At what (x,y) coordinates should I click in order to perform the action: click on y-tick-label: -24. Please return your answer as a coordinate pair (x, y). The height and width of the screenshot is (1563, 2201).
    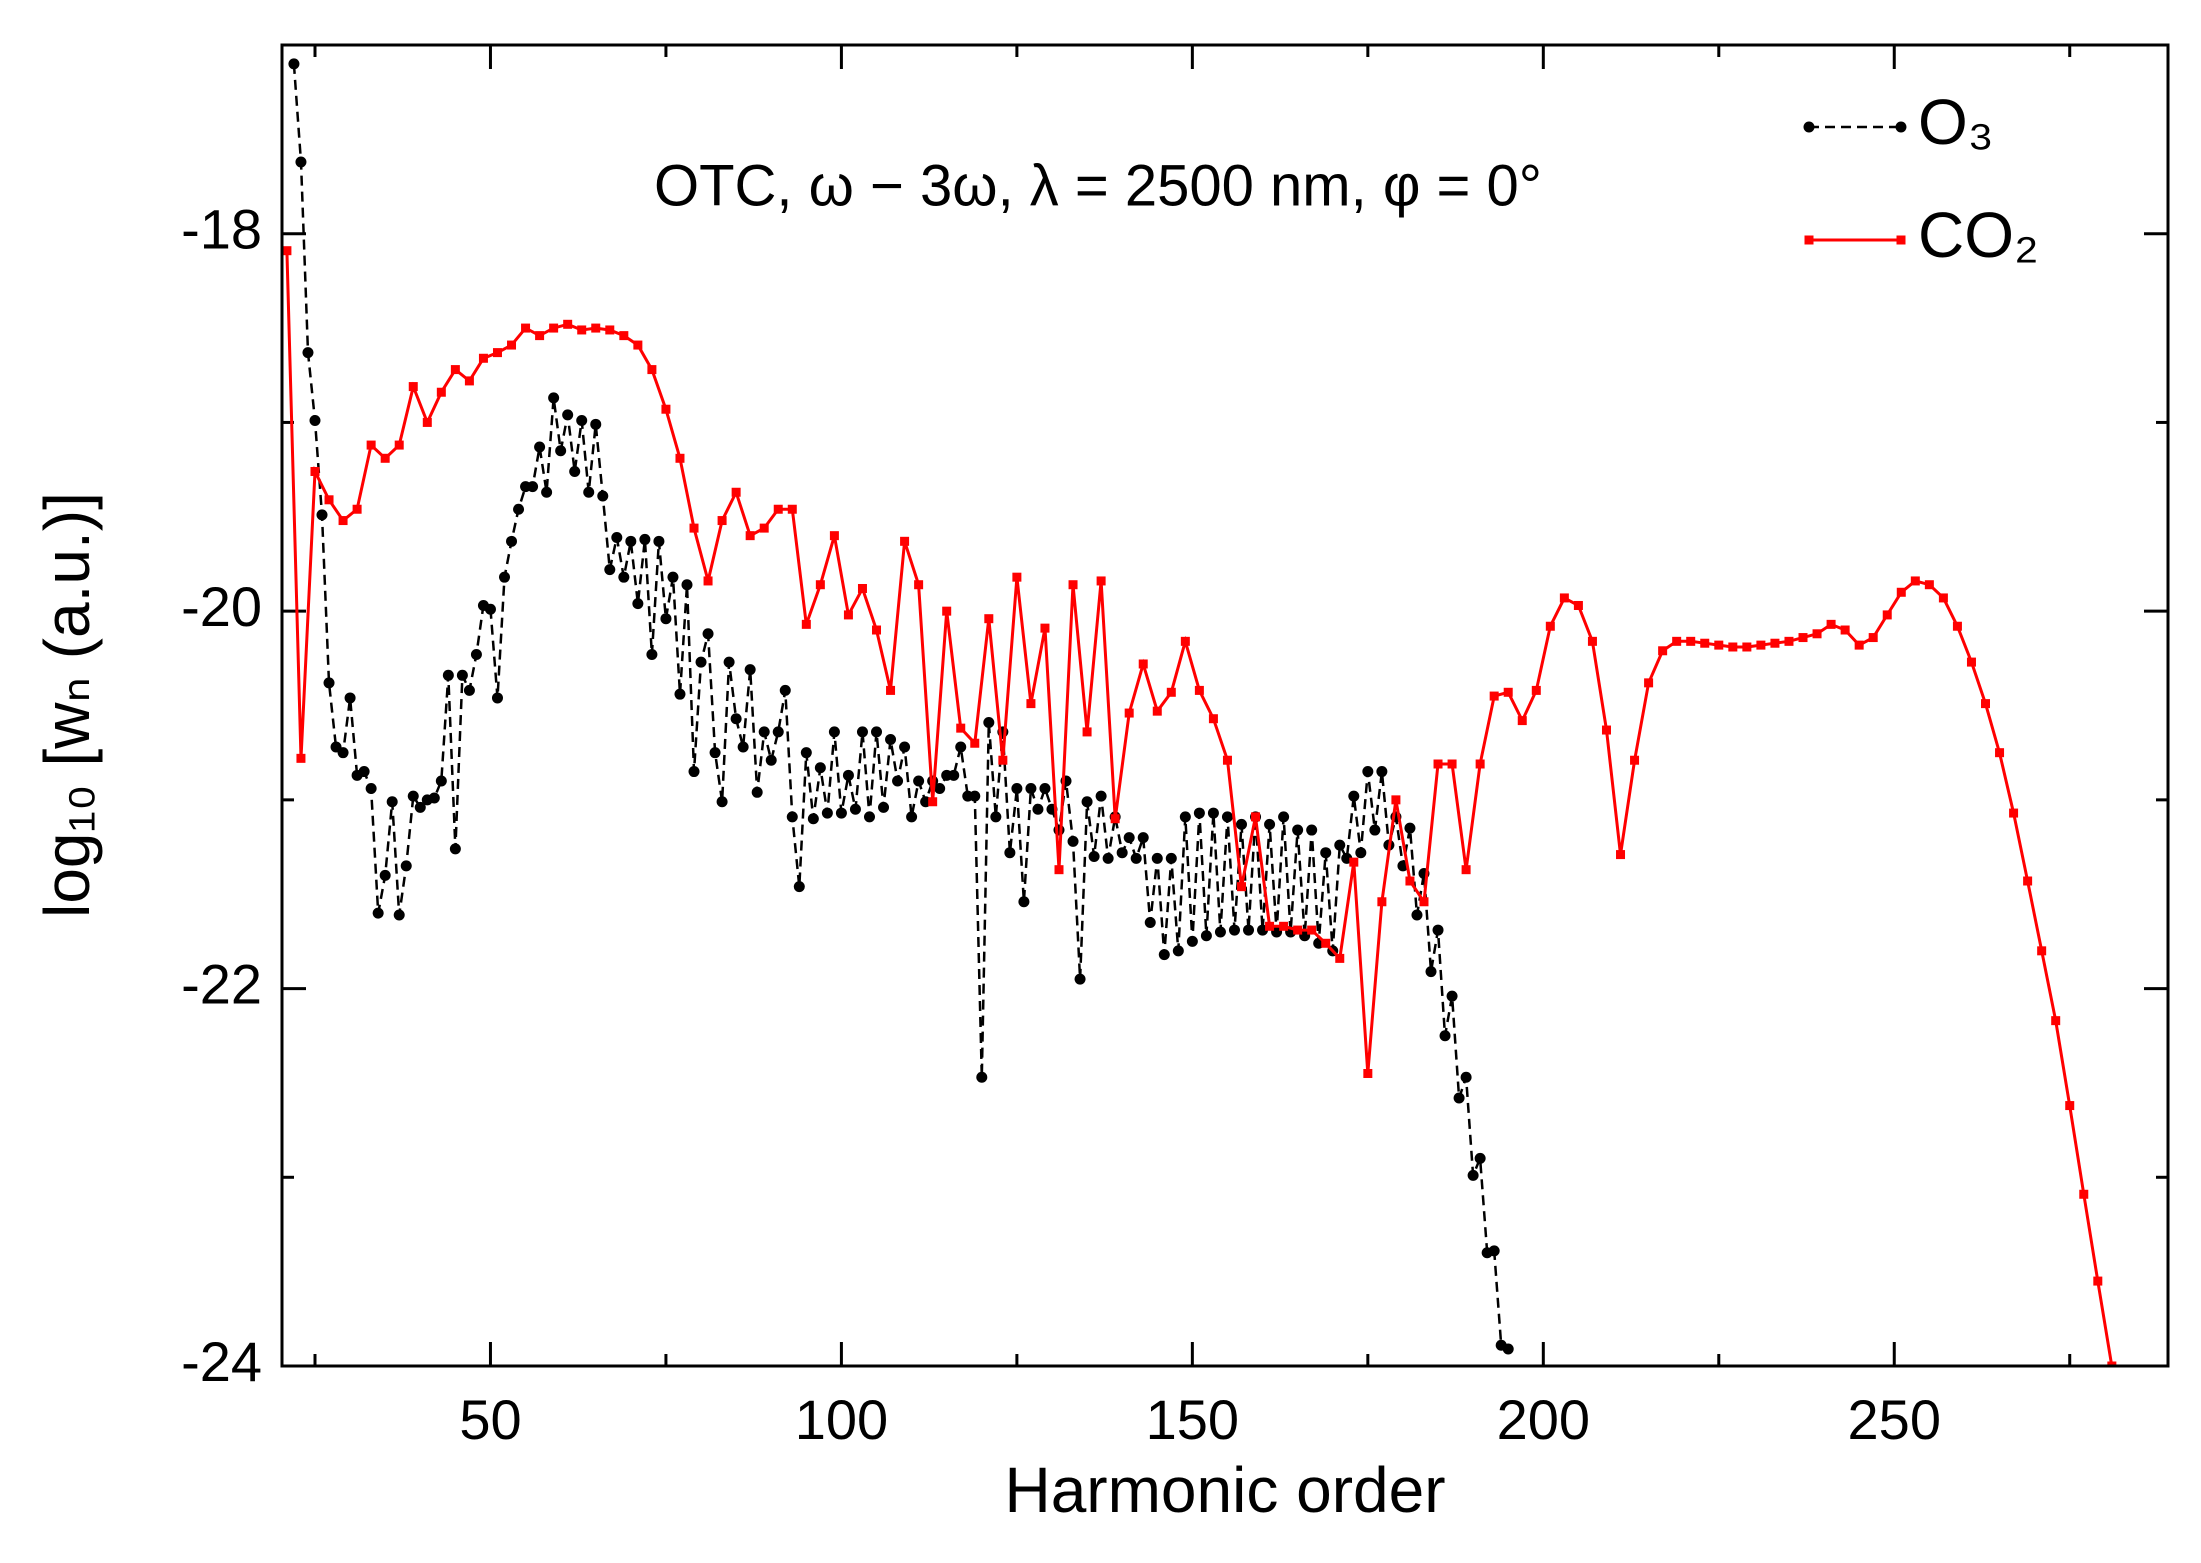
    Looking at the image, I should click on (221, 1361).